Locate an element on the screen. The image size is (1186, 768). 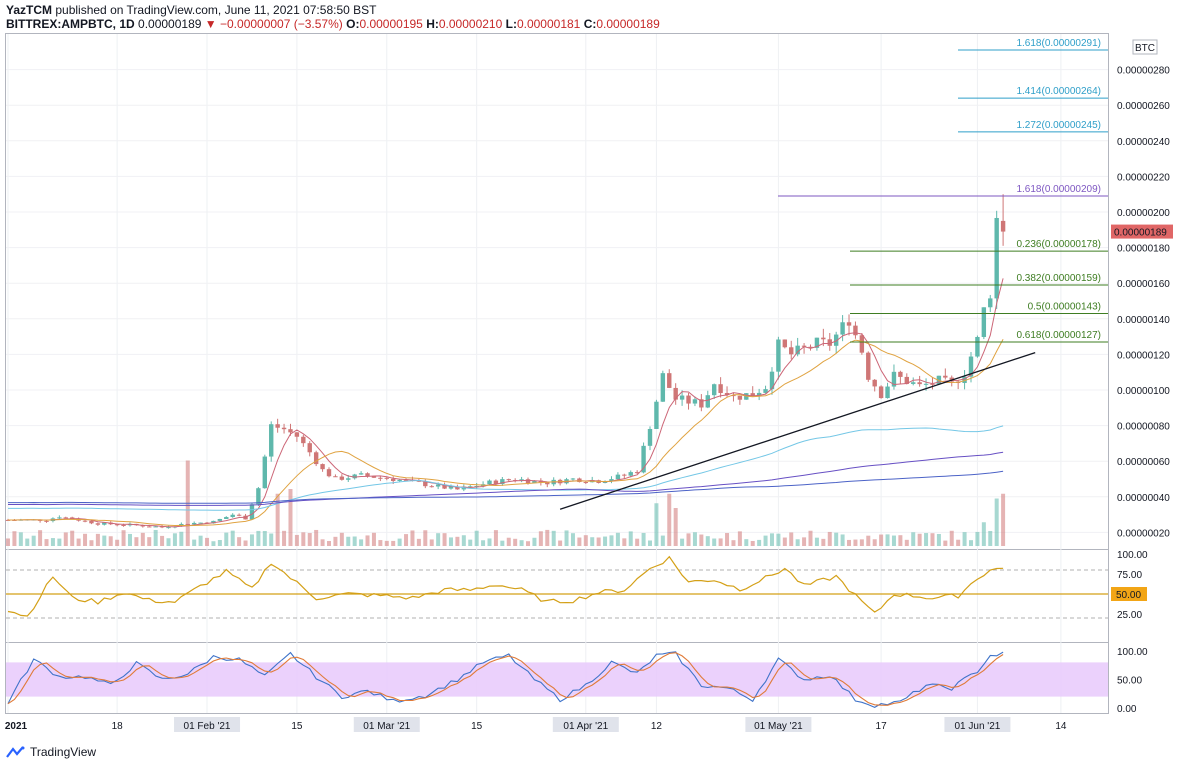
pane-divider-stoch is located at coordinates (557, 642).